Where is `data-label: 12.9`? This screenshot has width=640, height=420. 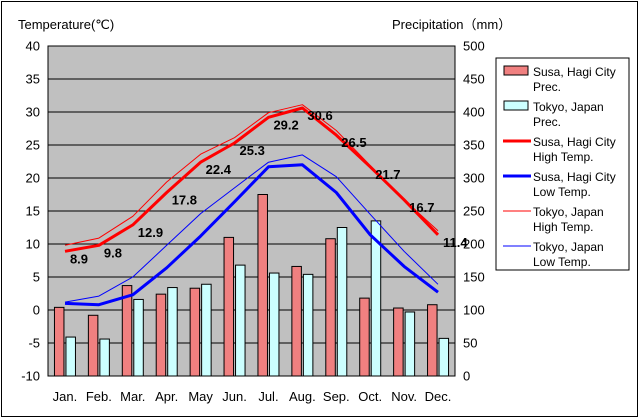
data-label: 12.9 is located at coordinates (150, 232).